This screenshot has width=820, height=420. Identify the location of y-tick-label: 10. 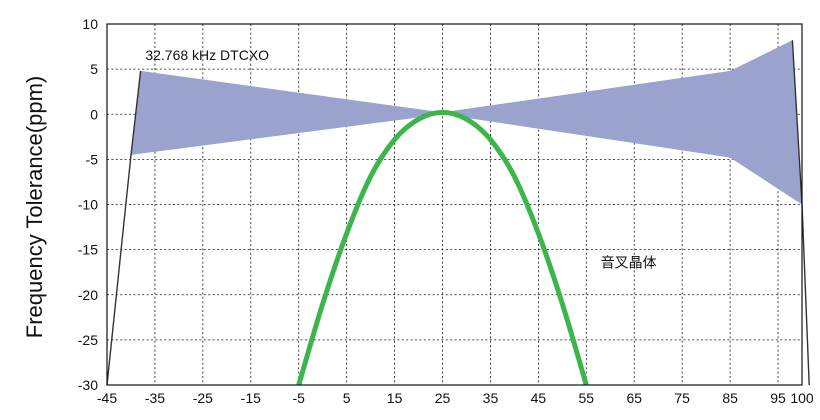
(90, 24).